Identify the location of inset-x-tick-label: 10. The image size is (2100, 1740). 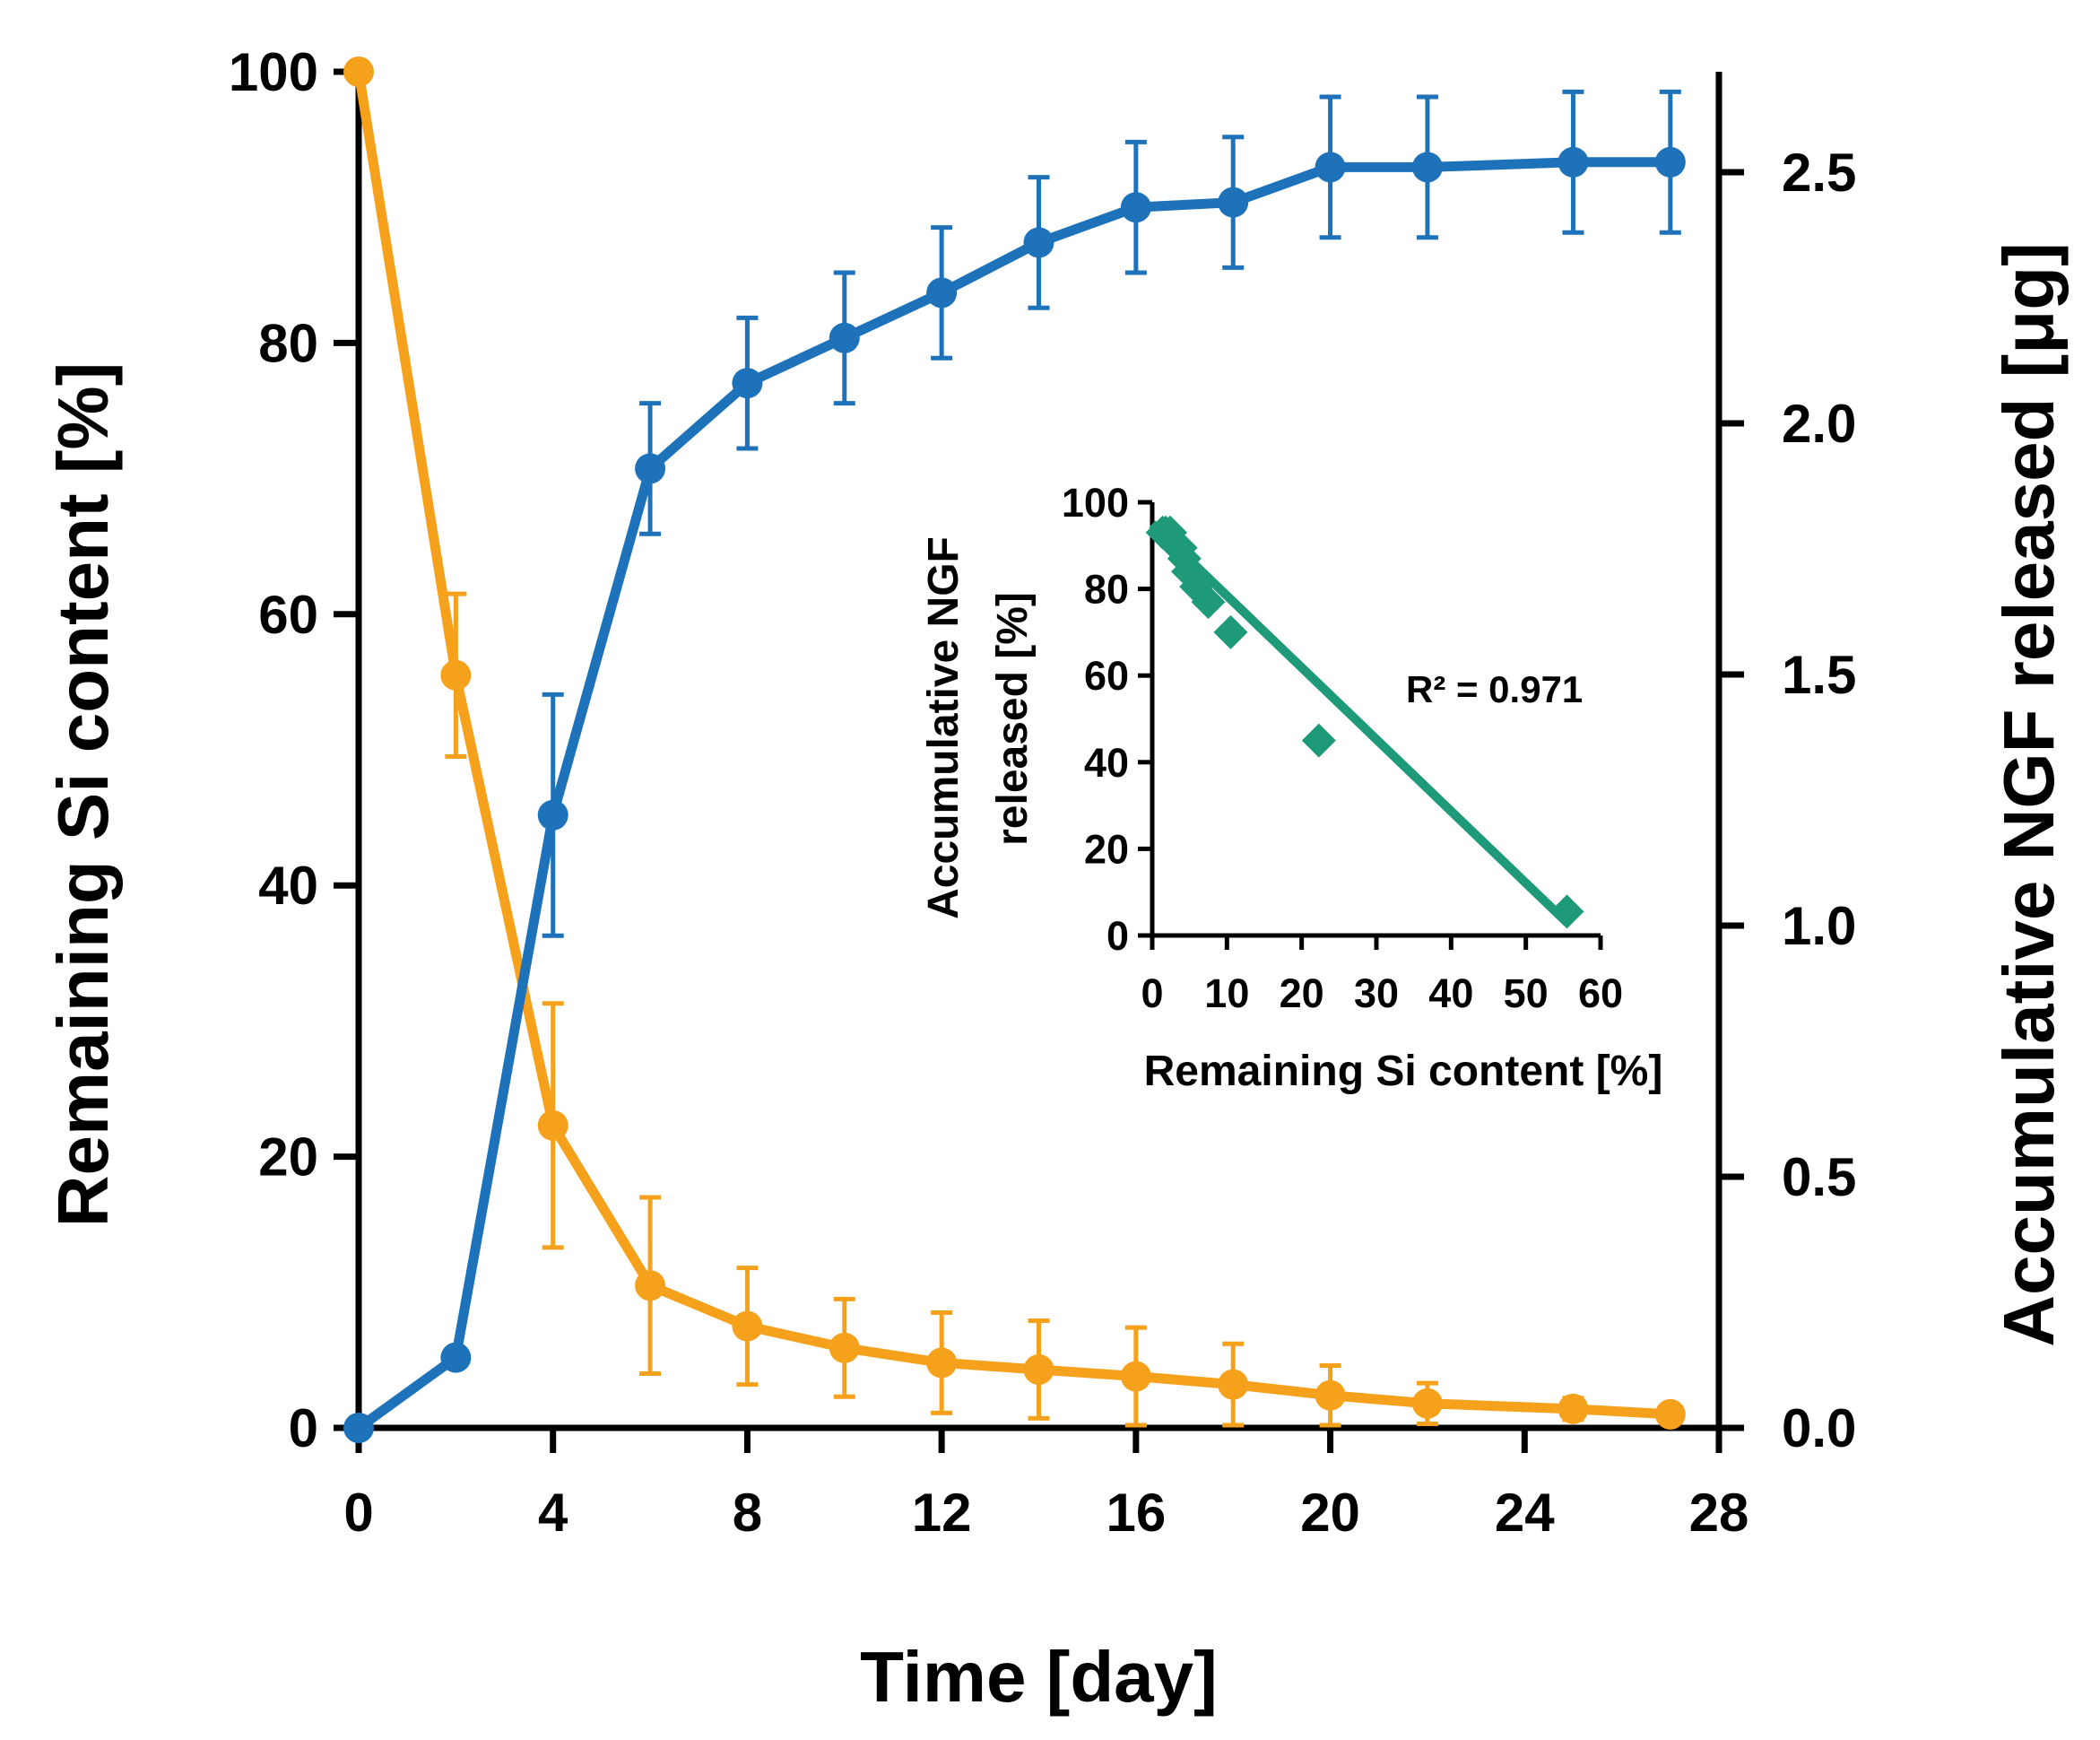
(1226, 993).